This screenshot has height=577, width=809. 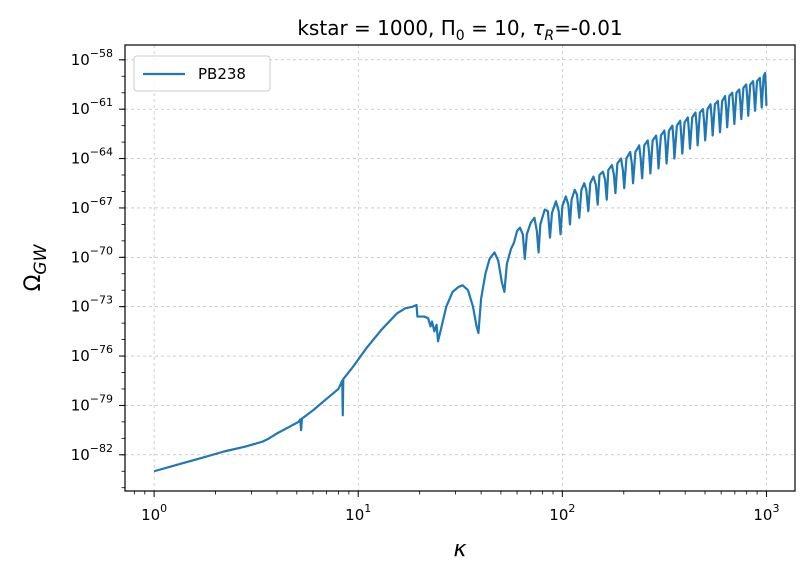 What do you see at coordinates (562, 513) in the screenshot?
I see `x-tick-label: 10²` at bounding box center [562, 513].